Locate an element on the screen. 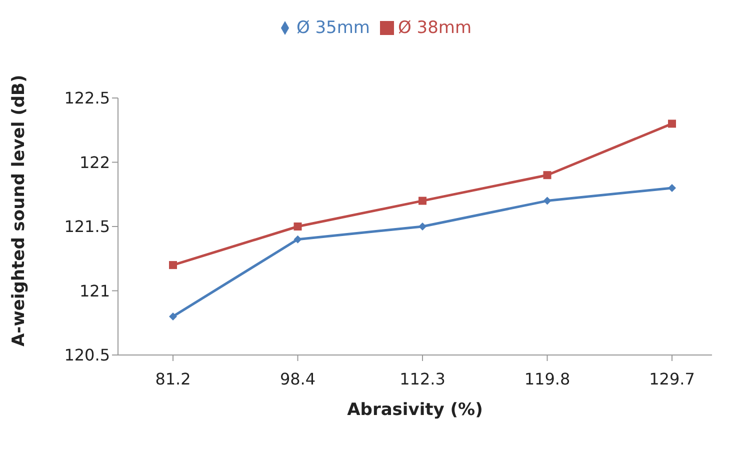 This screenshot has height=463, width=740. y-tick-label: 120.5 is located at coordinates (87, 355).